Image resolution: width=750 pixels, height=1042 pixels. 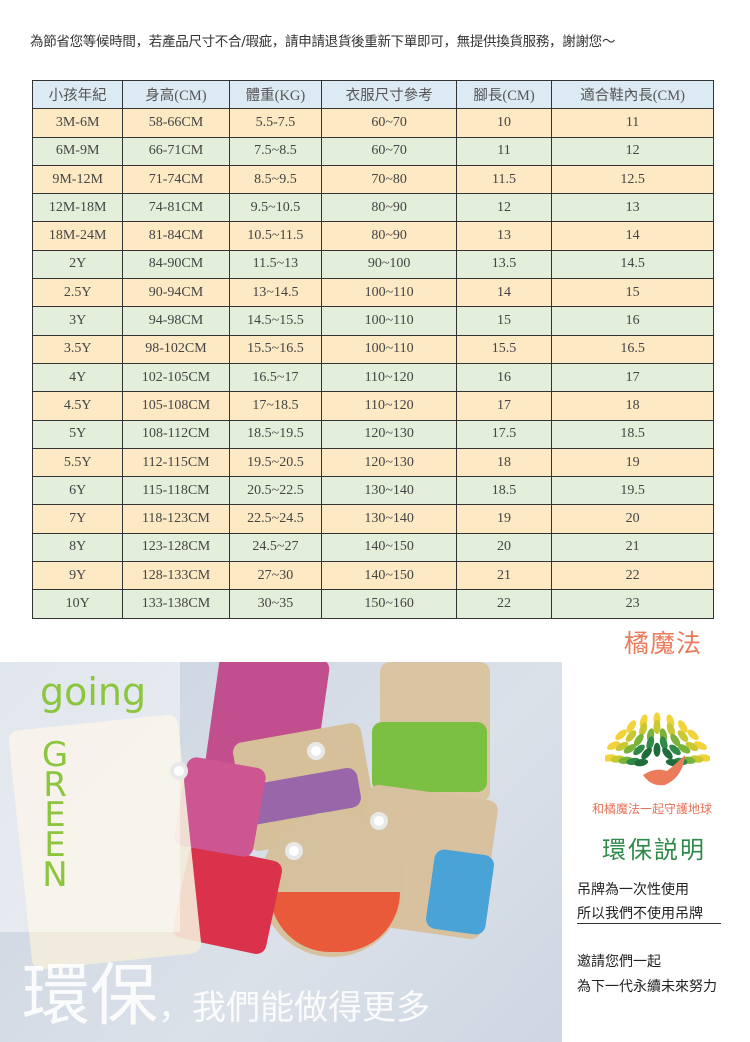 I want to click on table-row: 8Y 123-128CM 24.5~27 140~150 20 21, so click(x=372, y=547).